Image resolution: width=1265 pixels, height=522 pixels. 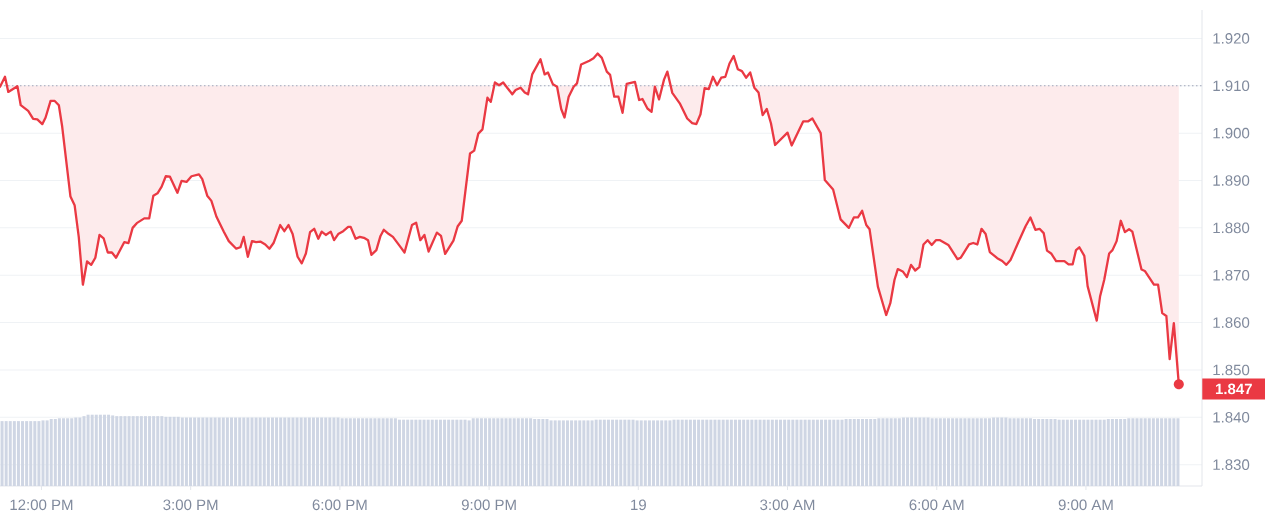 I want to click on x-tick-label: 3:00 AM, so click(x=787, y=505).